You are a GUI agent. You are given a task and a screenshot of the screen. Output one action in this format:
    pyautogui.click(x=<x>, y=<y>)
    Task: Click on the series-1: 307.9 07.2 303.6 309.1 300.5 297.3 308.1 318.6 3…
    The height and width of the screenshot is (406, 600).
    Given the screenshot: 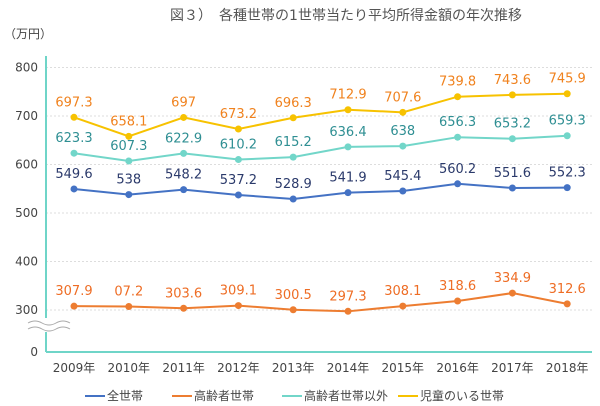 What is the action you would take?
    pyautogui.click(x=320, y=293)
    